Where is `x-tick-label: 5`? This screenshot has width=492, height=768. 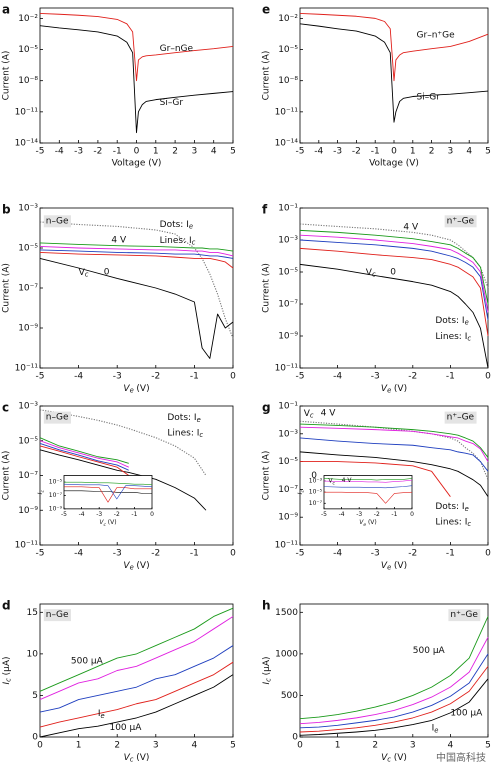
x-tick-label: 5 is located at coordinates (488, 152).